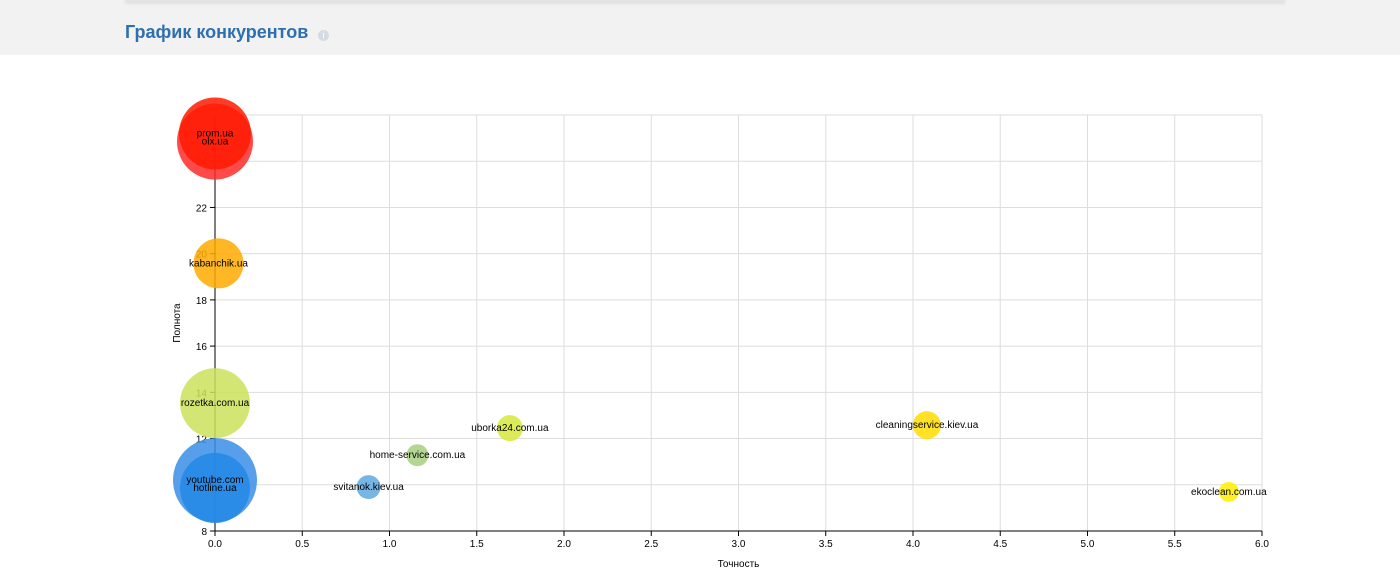 Image resolution: width=1400 pixels, height=582 pixels. What do you see at coordinates (202, 440) in the screenshot?
I see `y-tick-label: 12` at bounding box center [202, 440].